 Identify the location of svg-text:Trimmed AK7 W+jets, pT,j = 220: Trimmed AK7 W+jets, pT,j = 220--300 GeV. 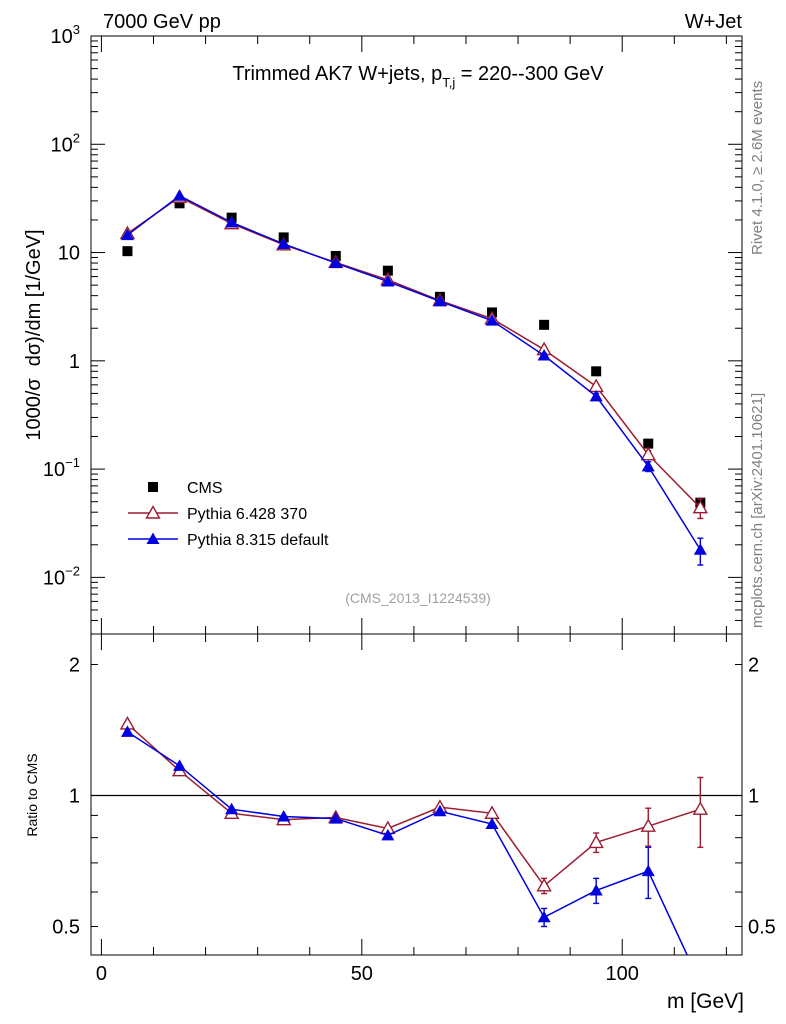
(418, 76).